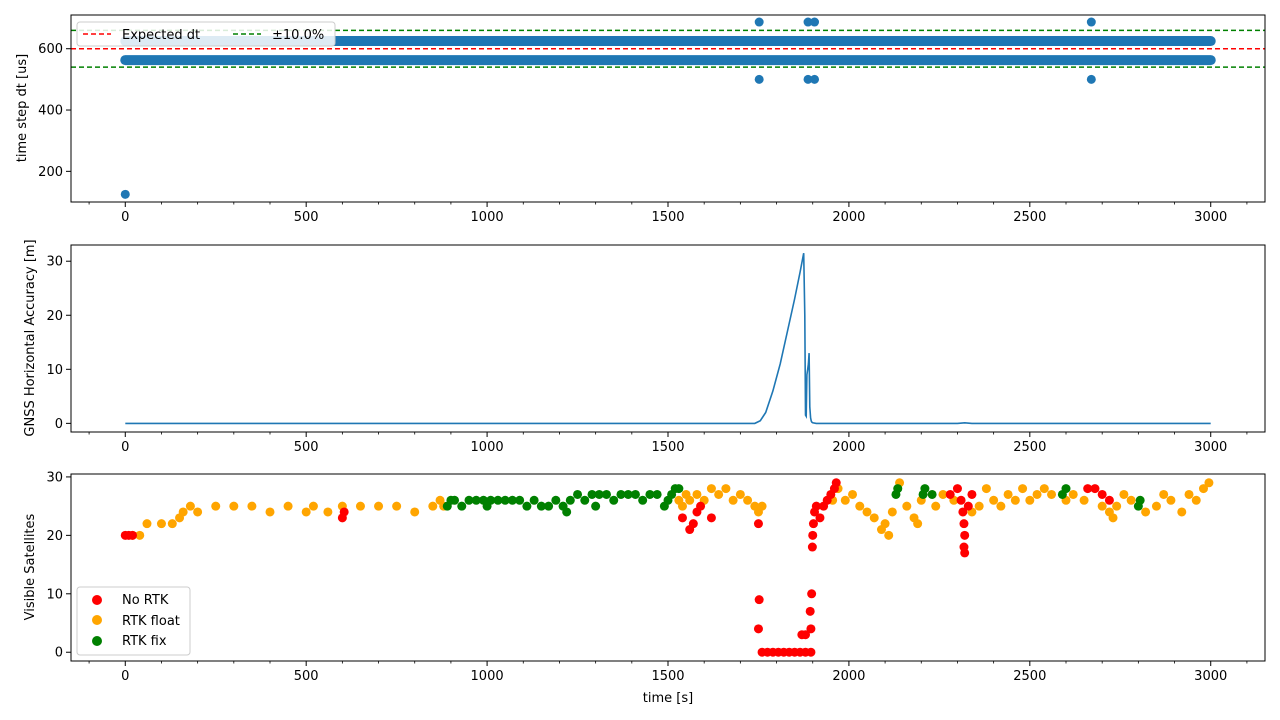 This screenshot has height=720, width=1280. What do you see at coordinates (206, 34) in the screenshot?
I see `time-step-legend: Expected dt ±10.0%` at bounding box center [206, 34].